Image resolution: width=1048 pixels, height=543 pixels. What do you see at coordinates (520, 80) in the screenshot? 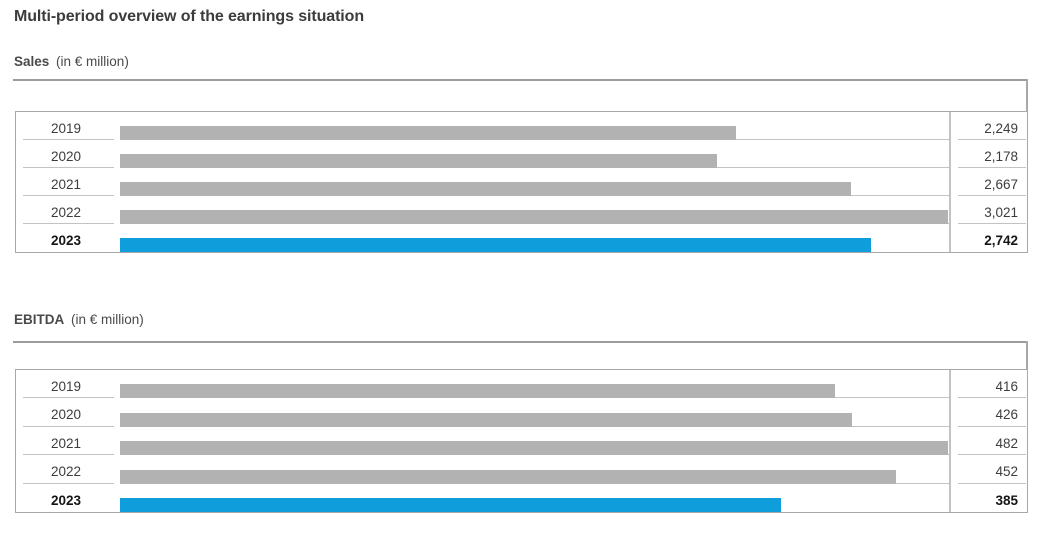
I see `sales-section-divider` at bounding box center [520, 80].